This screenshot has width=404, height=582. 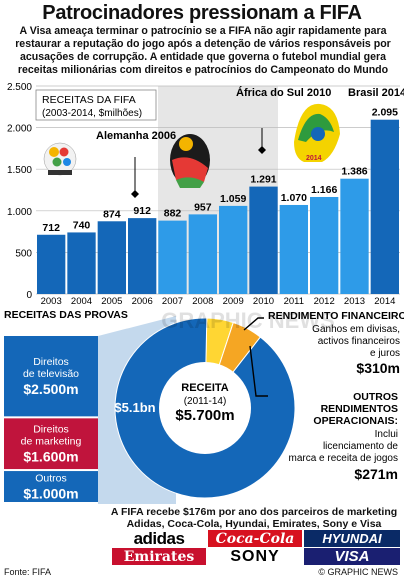 I want to click on breakdown-value: $1.600m, so click(x=50, y=457).